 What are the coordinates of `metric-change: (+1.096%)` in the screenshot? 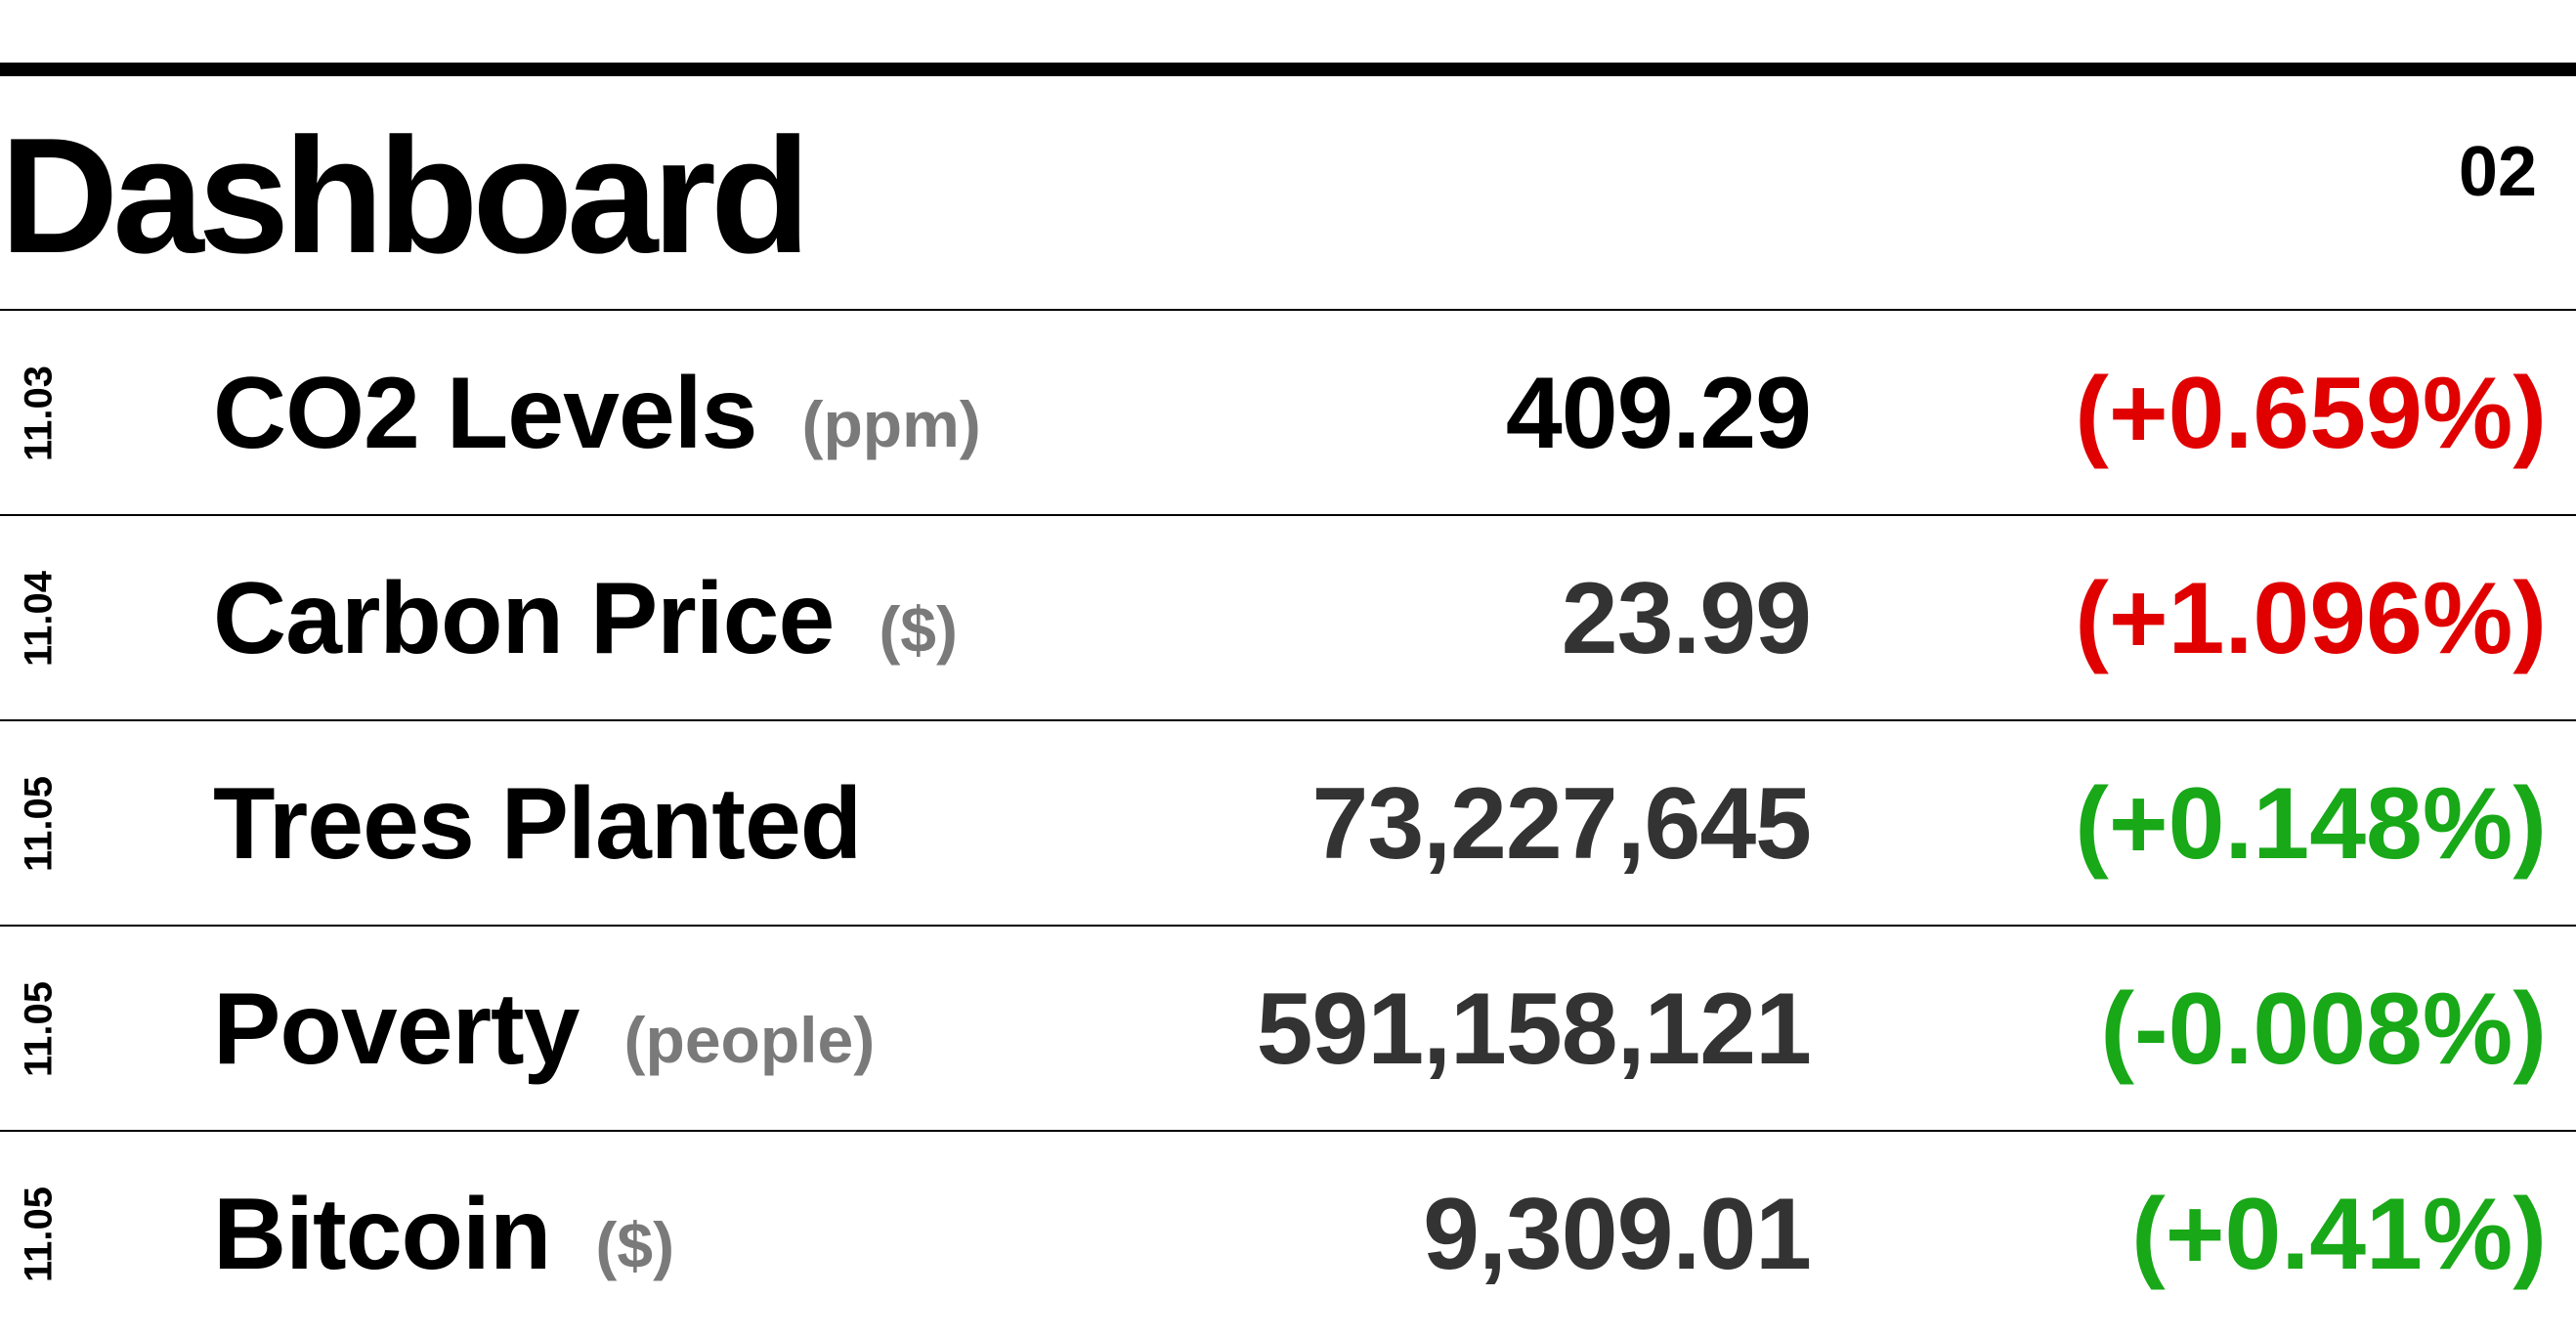 It's located at (2311, 618).